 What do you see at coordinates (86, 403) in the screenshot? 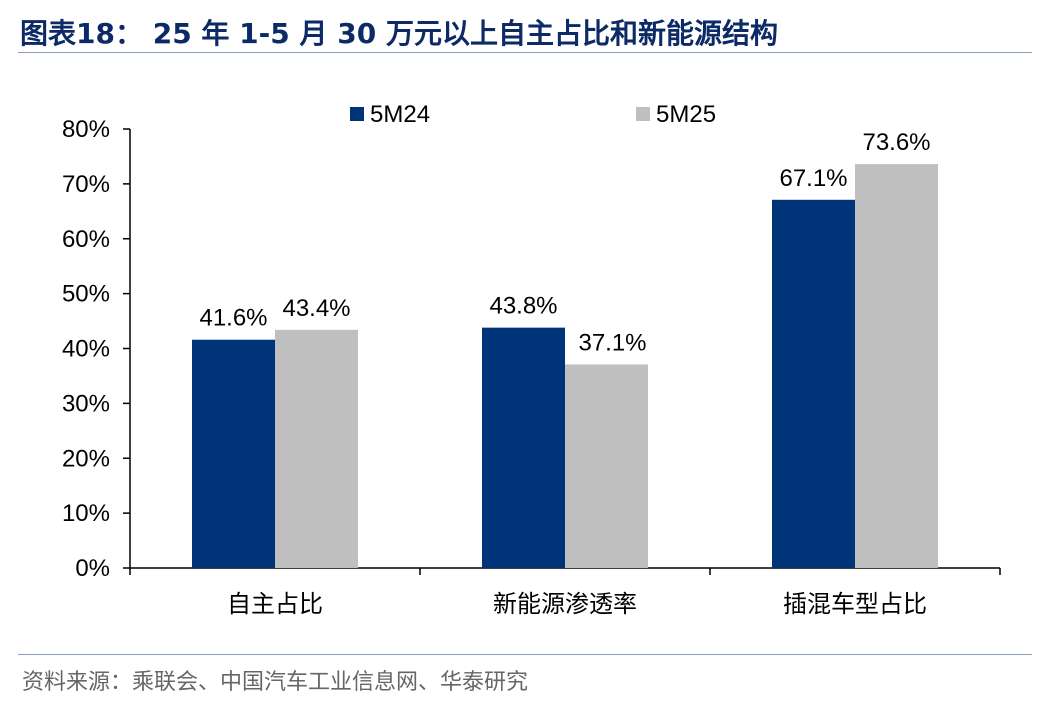
I see `y-tick-label: 30%` at bounding box center [86, 403].